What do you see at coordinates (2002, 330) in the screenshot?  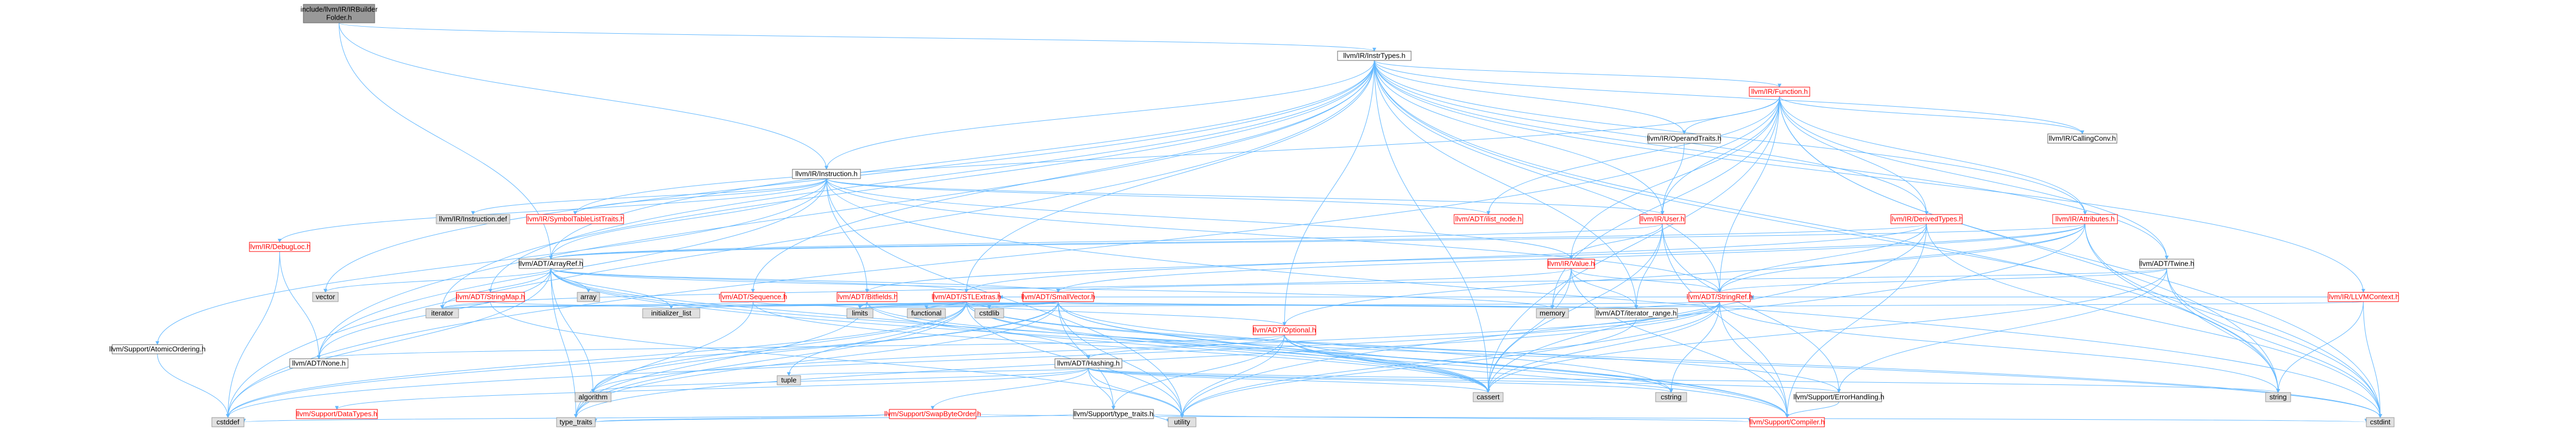 I see `edge-twine-to-errorhandling` at bounding box center [2002, 330].